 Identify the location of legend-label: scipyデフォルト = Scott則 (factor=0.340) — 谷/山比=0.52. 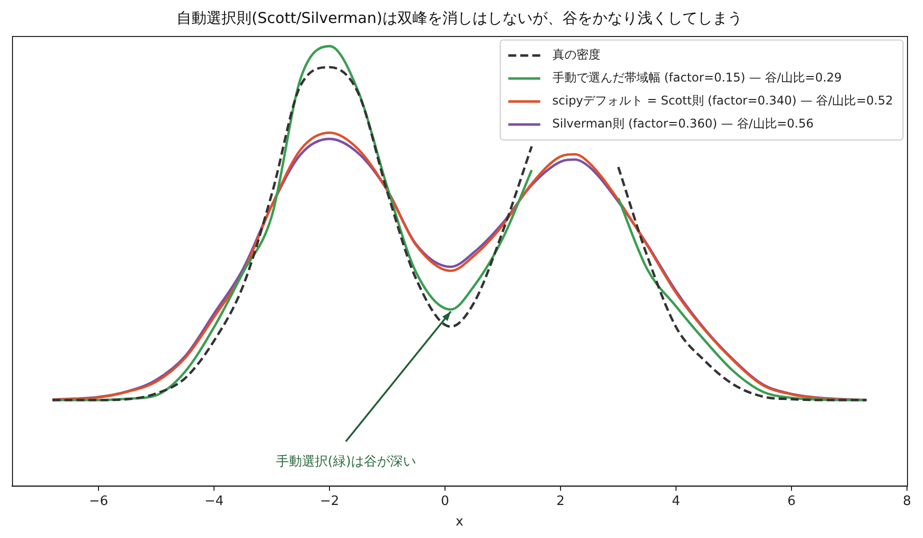
(723, 101).